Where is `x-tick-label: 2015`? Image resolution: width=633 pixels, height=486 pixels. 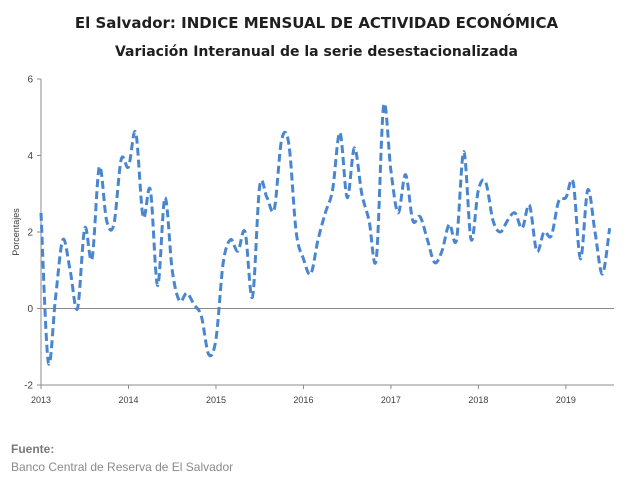
x-tick-label: 2015 is located at coordinates (216, 400).